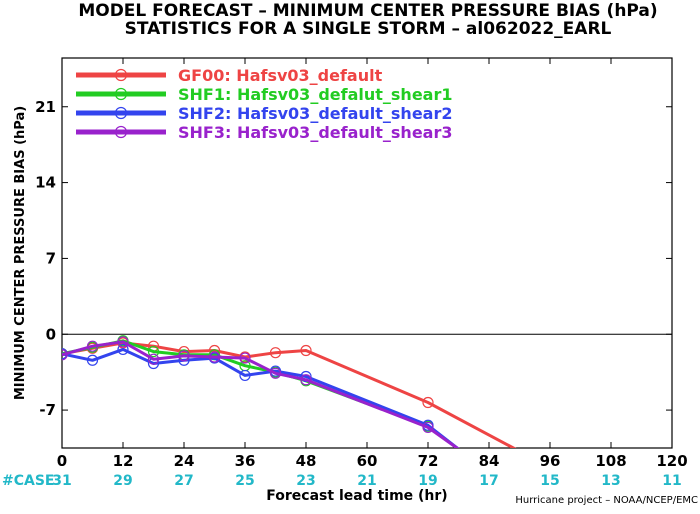 Image resolution: width=700 pixels, height=514 pixels. What do you see at coordinates (356, 496) in the screenshot?
I see `x-axis-label: Forecast lead time (hr)` at bounding box center [356, 496].